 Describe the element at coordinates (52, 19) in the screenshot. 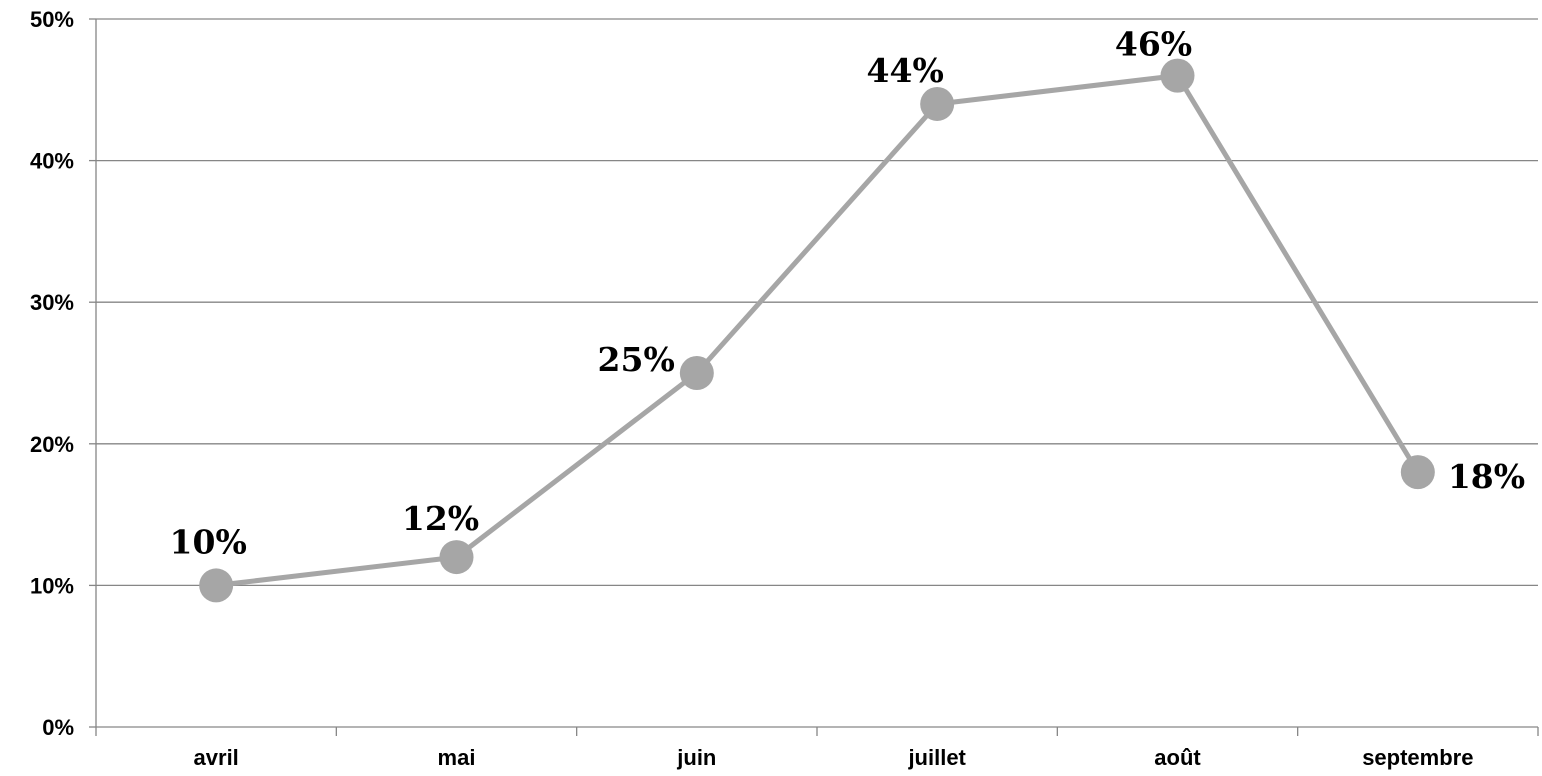

I see `y-tick-label: 50%` at that location.